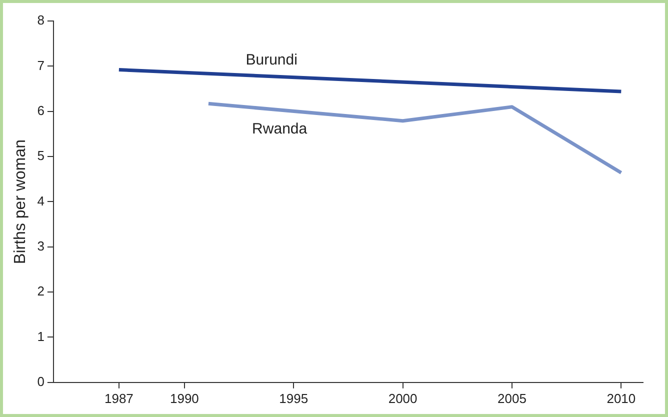  Describe the element at coordinates (403, 398) in the screenshot. I see `x-tick-label: 2000` at that location.